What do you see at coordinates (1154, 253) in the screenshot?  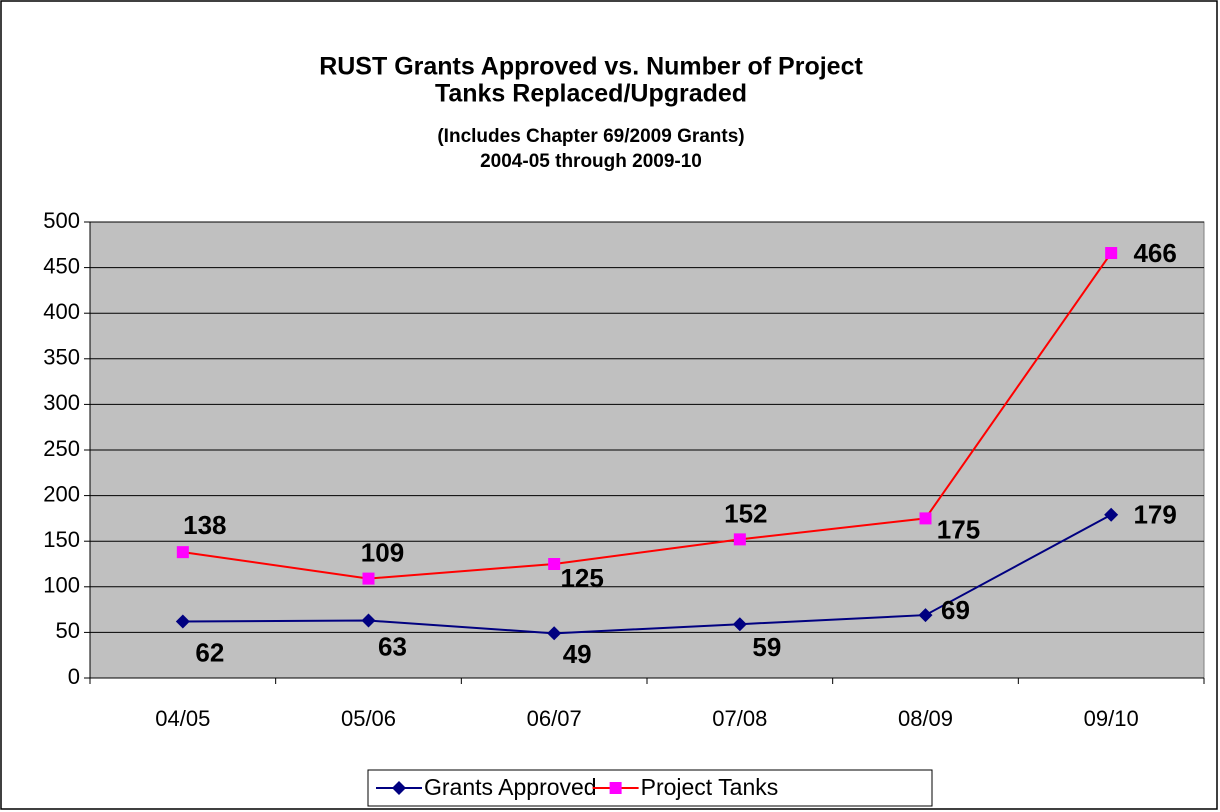 I see `data-label: 466` at bounding box center [1154, 253].